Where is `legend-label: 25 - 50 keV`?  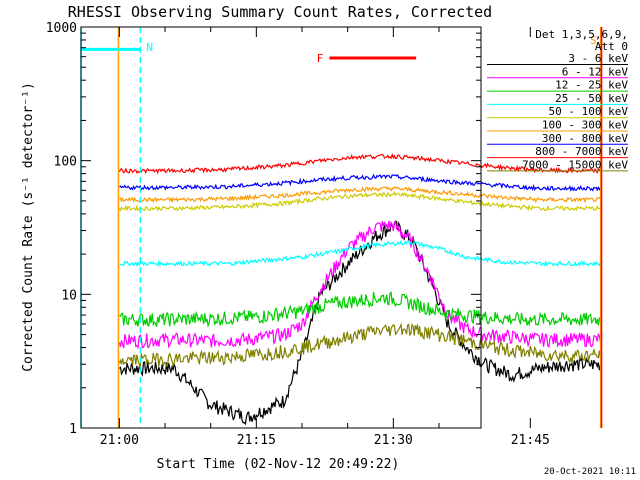
legend-label: 25 - 50 keV is located at coordinates (591, 98).